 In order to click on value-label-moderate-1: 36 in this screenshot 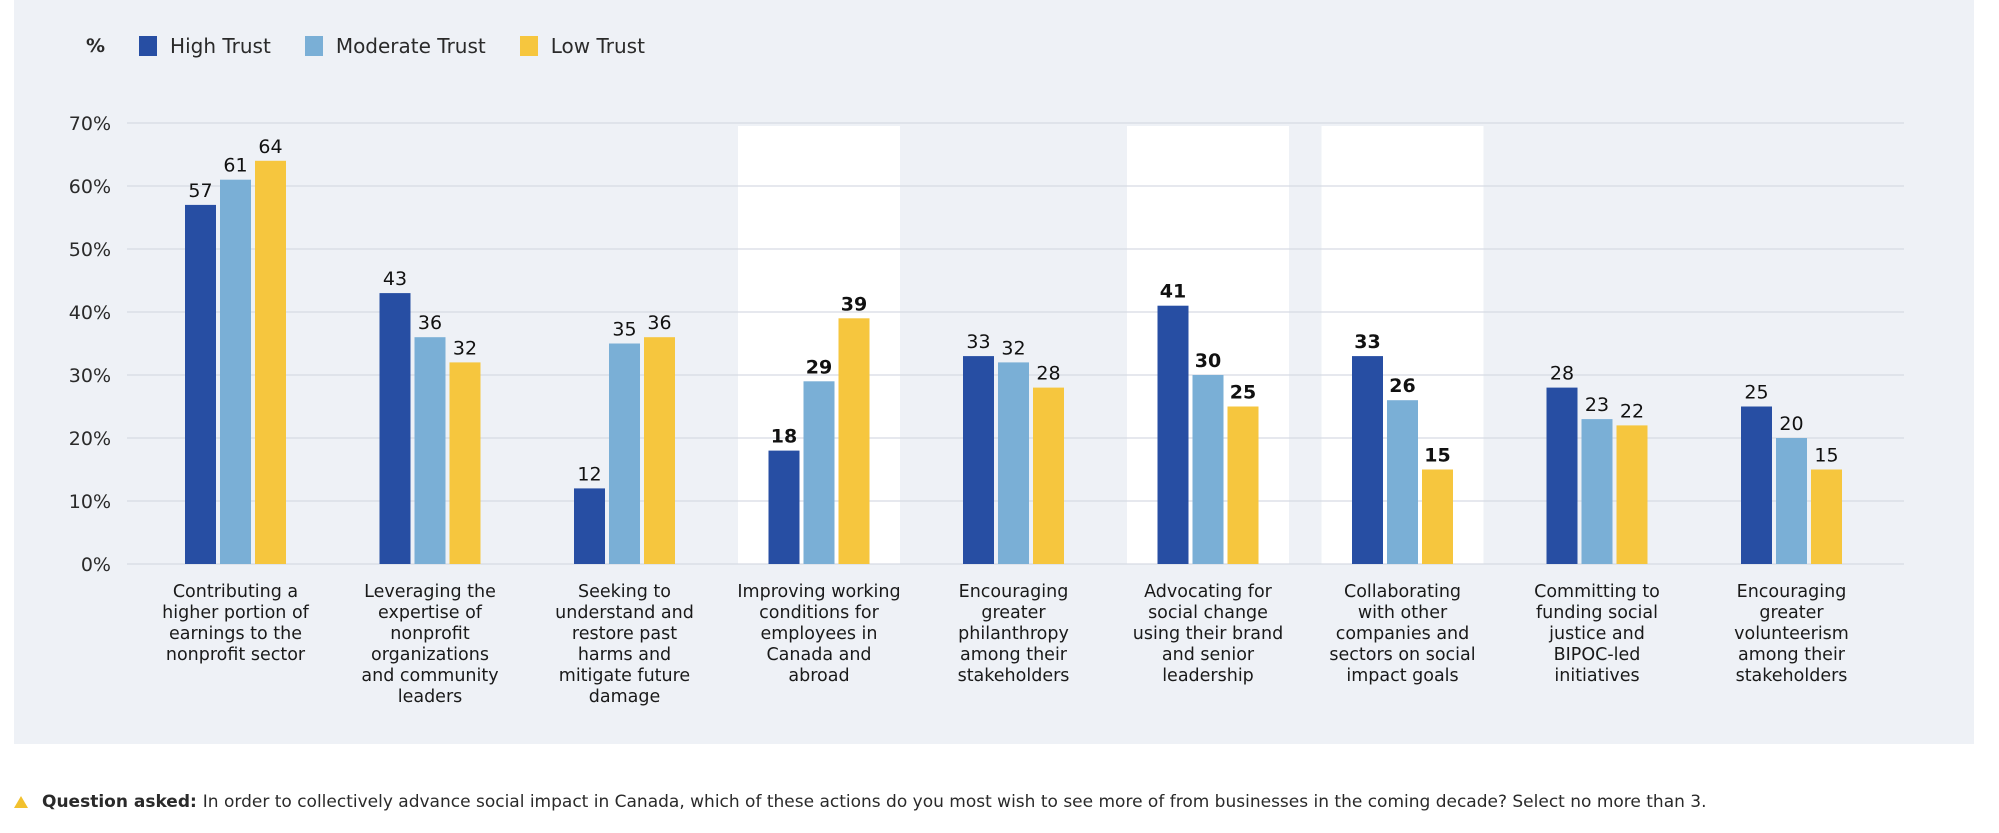, I will do `click(430, 323)`.